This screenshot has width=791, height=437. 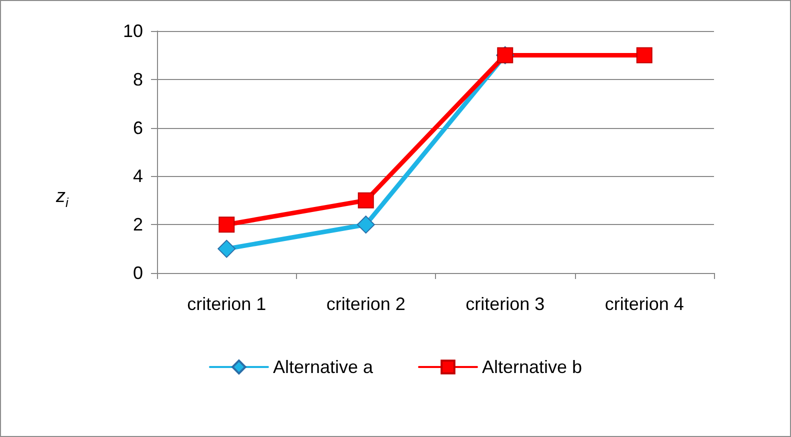 I want to click on x-tick-label: criterion 3, so click(x=505, y=304).